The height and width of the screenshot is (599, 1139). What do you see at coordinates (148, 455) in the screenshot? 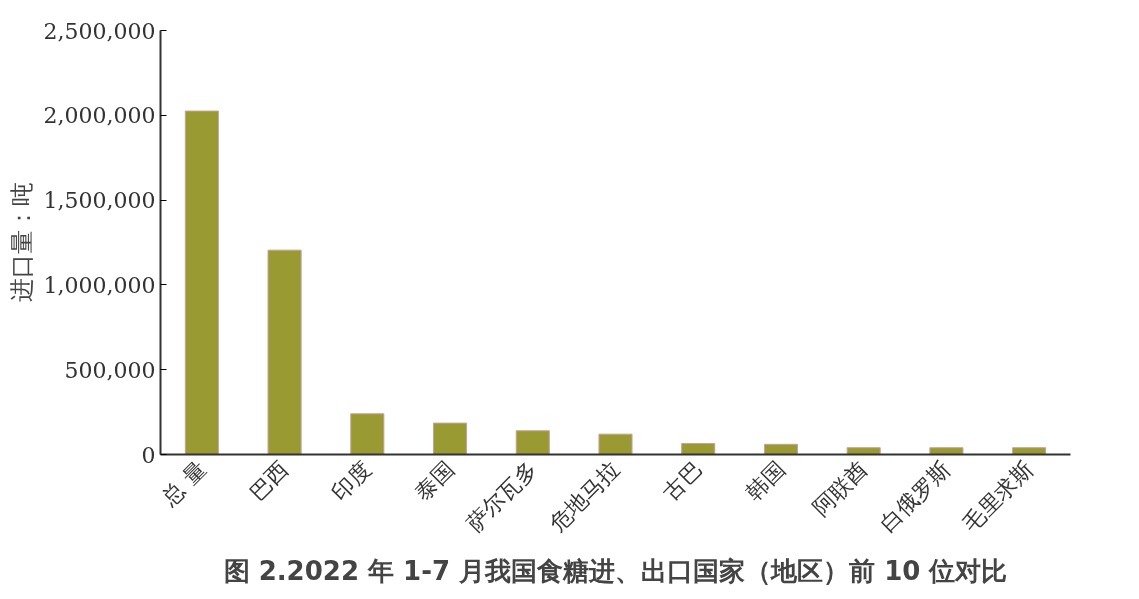
I see `y-tick-label: 0` at bounding box center [148, 455].